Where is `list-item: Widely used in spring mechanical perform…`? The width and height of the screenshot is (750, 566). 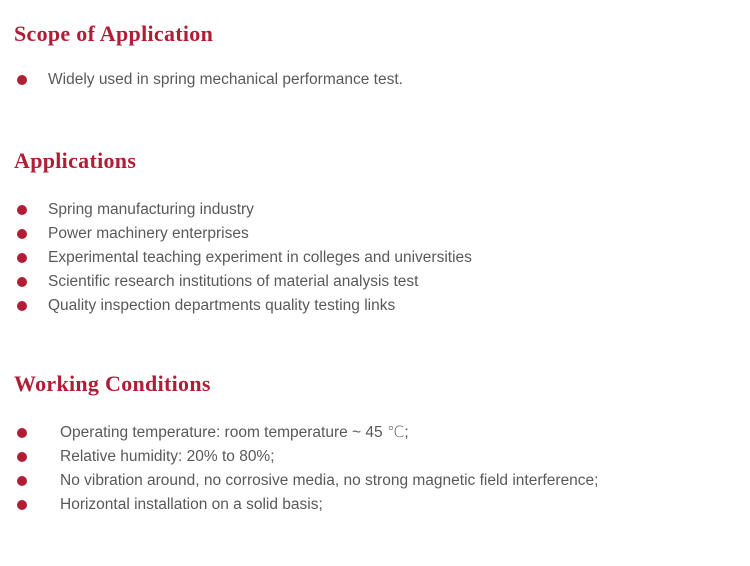 list-item: Widely used in spring mechanical perform… is located at coordinates (375, 80).